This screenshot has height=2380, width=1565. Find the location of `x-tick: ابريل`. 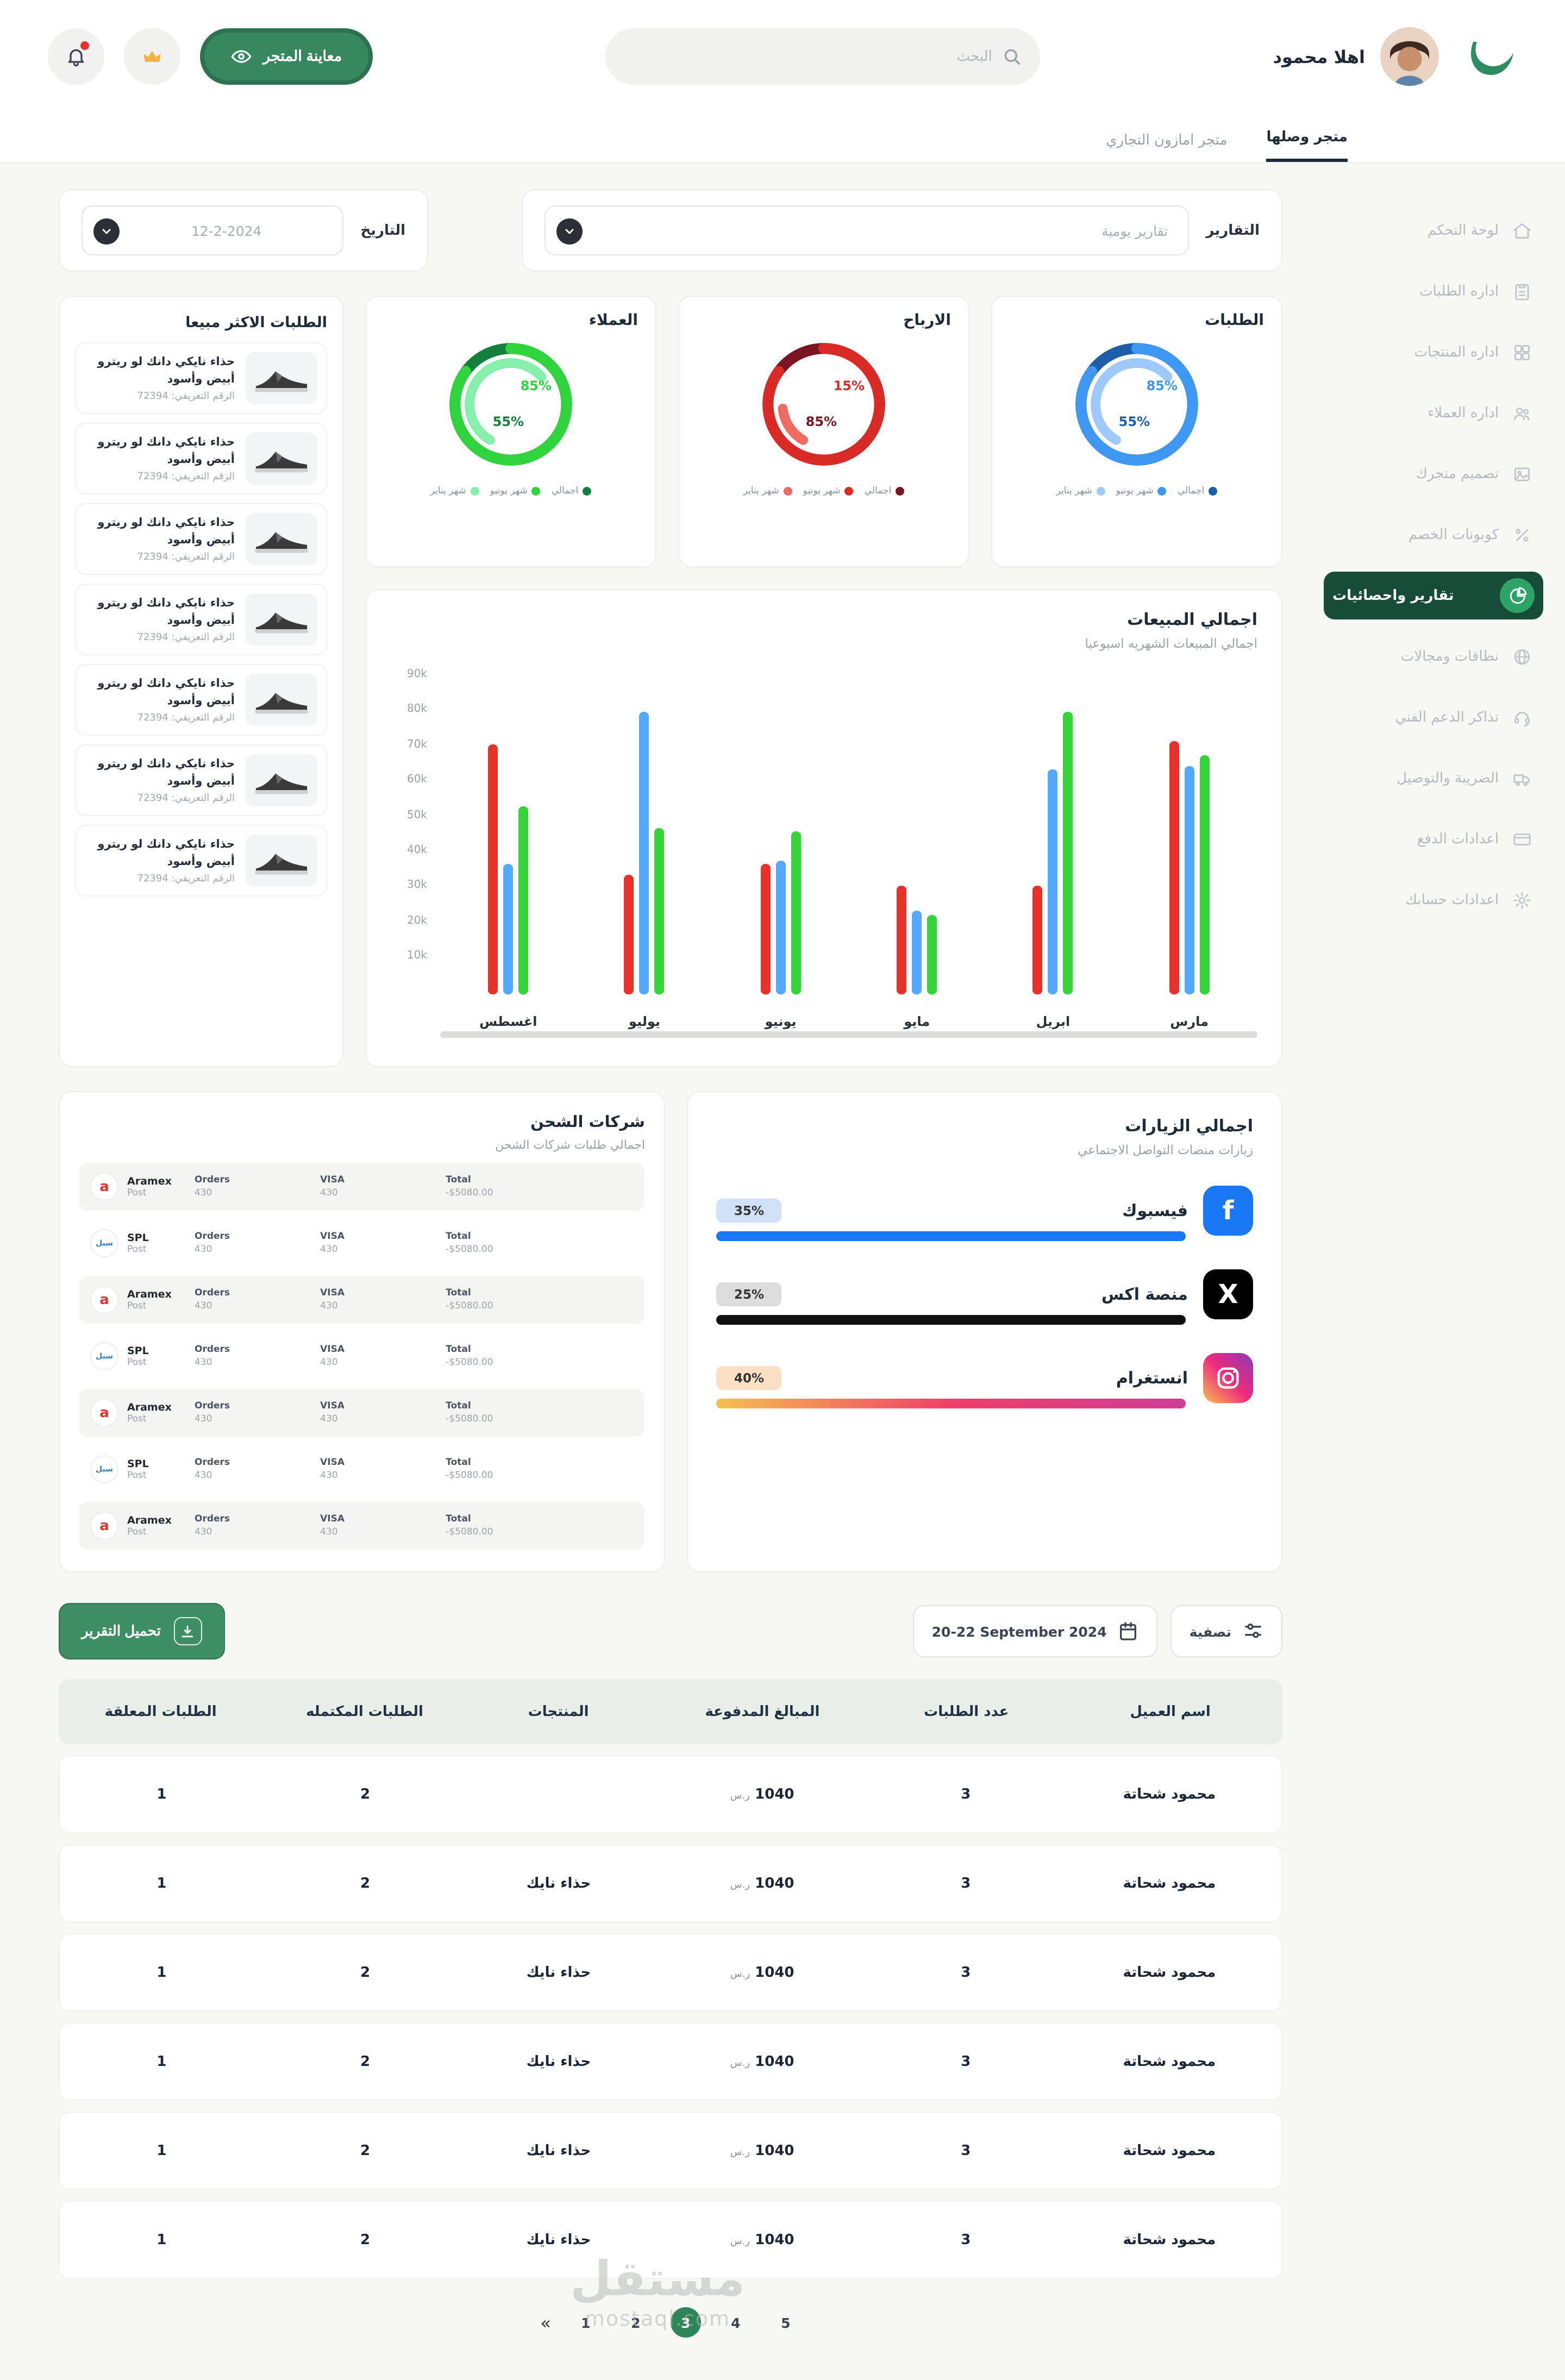

x-tick: ابريل is located at coordinates (1053, 1021).